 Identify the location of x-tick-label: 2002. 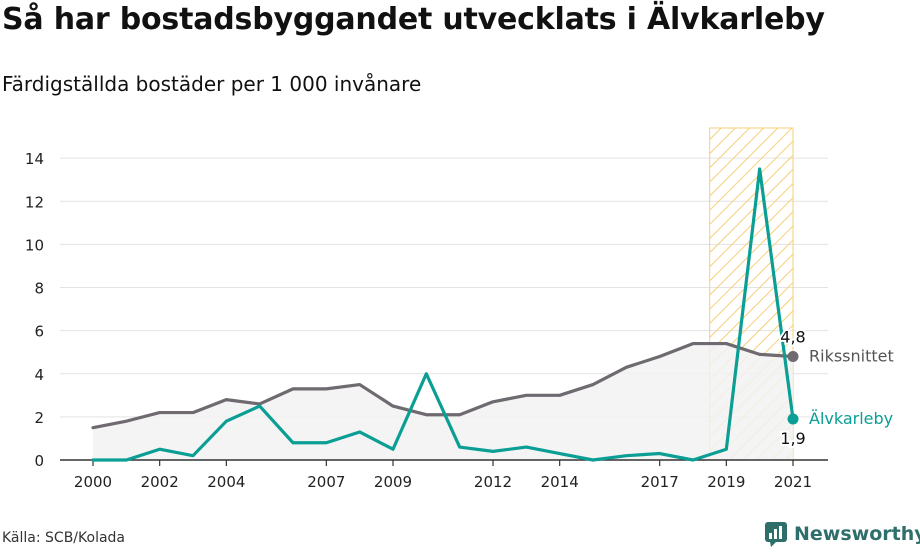
(160, 482).